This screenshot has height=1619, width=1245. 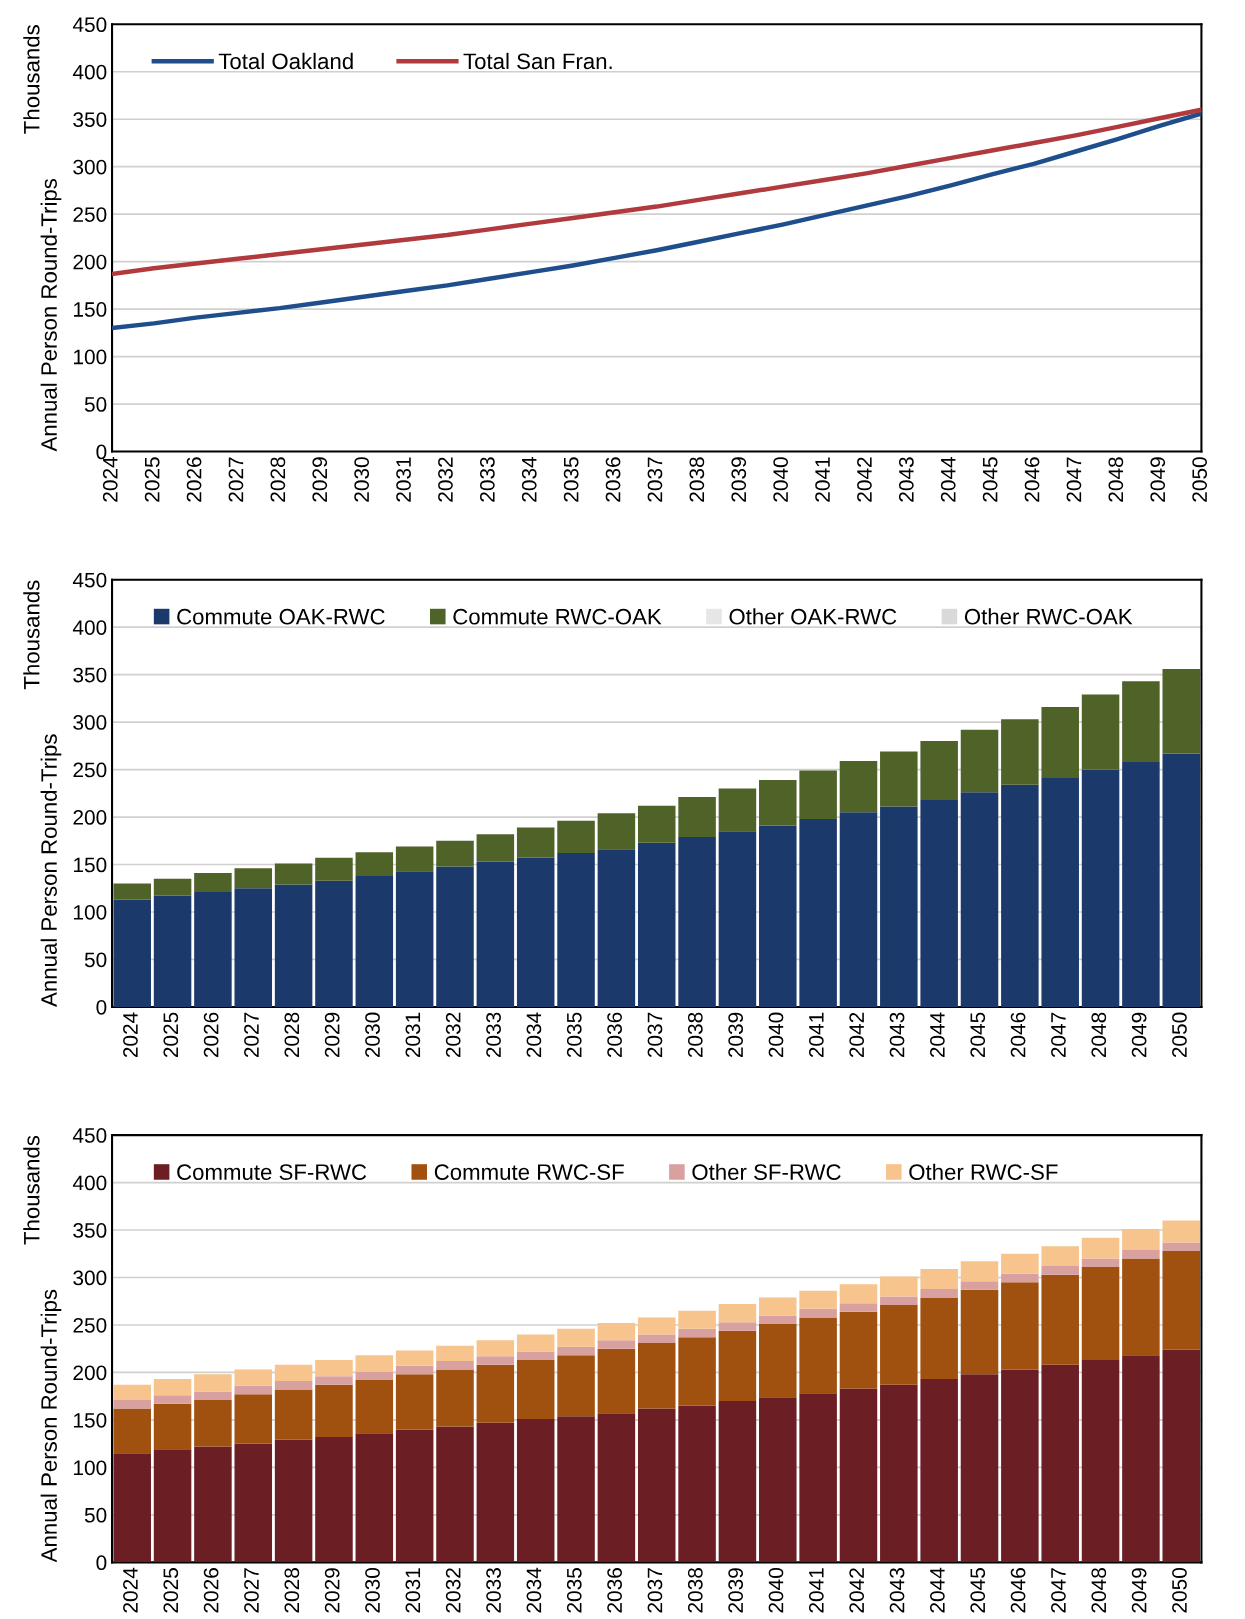 What do you see at coordinates (95, 960) in the screenshot?
I see `y-tick-label: 50` at bounding box center [95, 960].